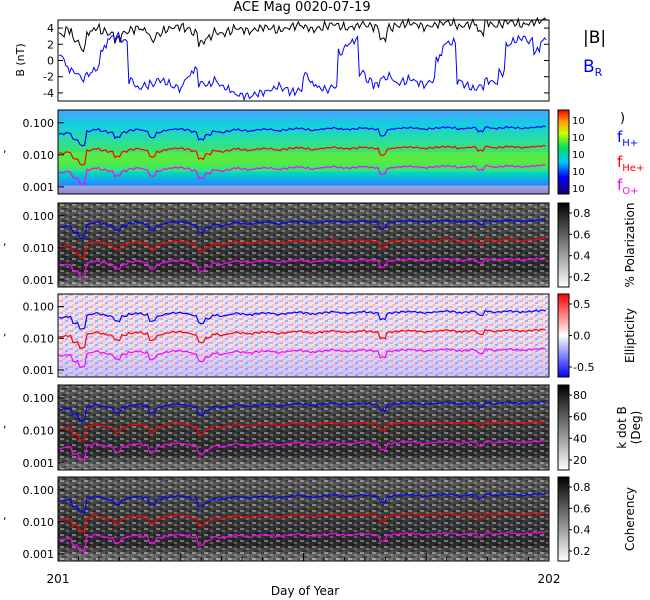  Describe the element at coordinates (580, 395) in the screenshot. I see `colorbar-tick-label: 80` at that location.